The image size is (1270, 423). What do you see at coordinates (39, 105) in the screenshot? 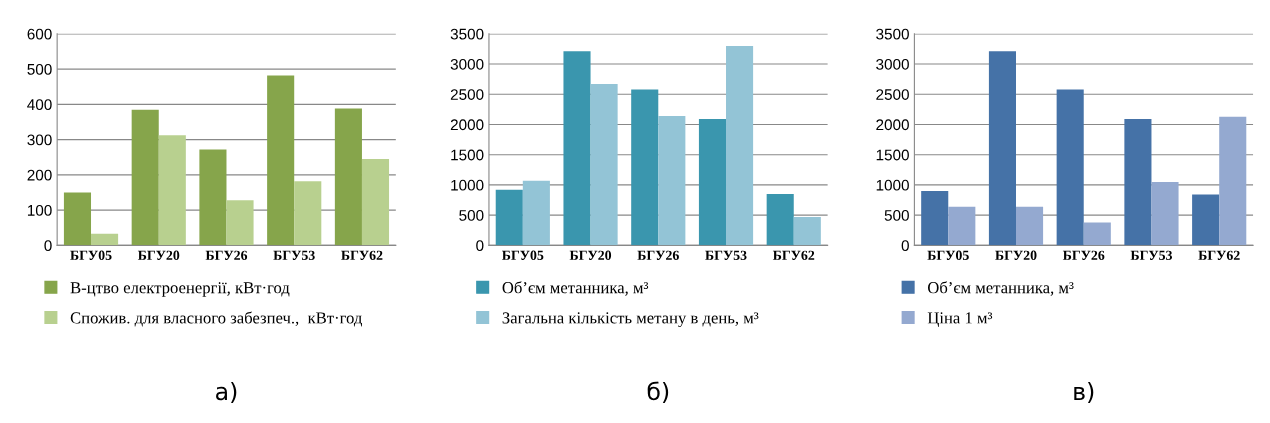
I see `y-tick-label: 400` at bounding box center [39, 105].